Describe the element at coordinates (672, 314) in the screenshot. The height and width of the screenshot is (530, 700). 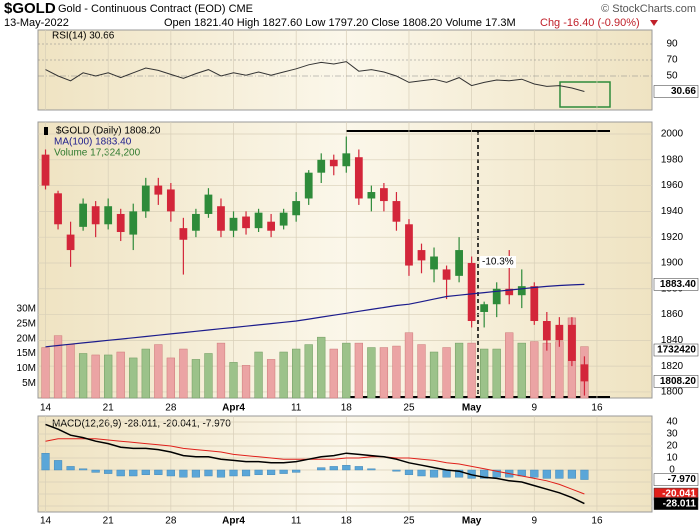
I see `y-tick-label: 1860` at that location.